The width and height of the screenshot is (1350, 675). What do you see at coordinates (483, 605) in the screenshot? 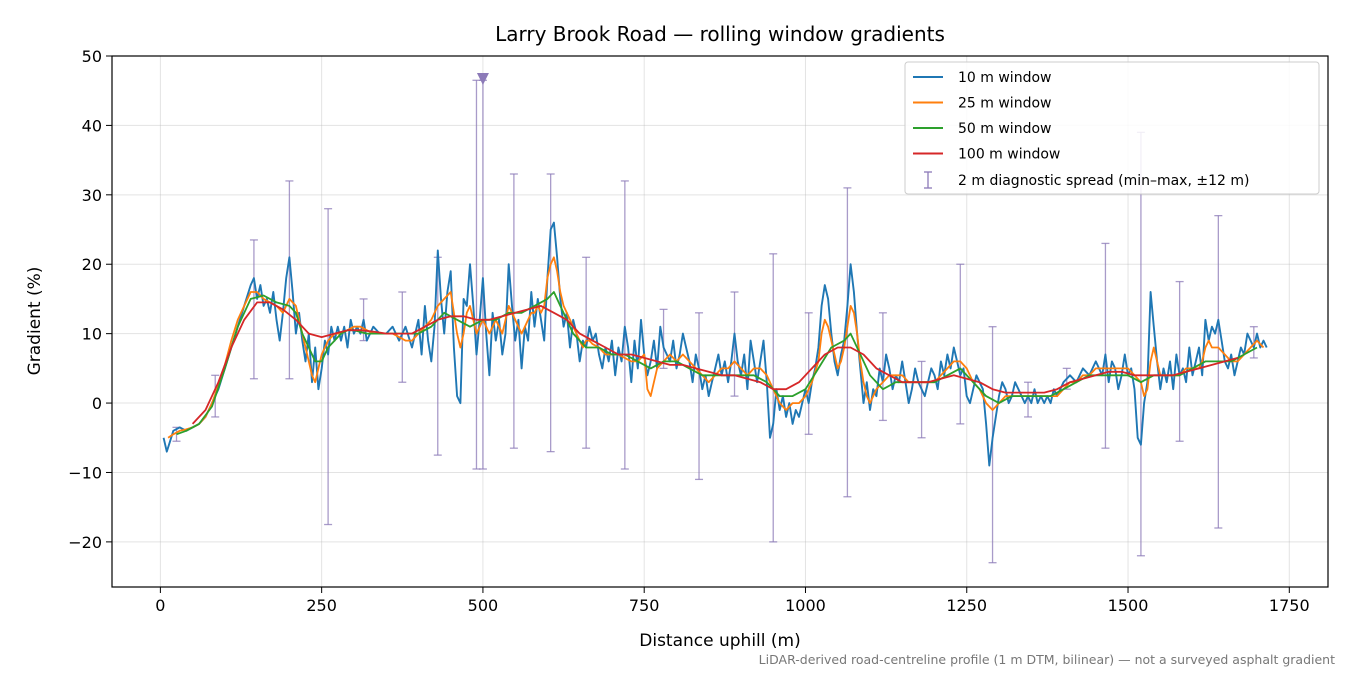
I see `x-tick-label: 500` at bounding box center [483, 605].